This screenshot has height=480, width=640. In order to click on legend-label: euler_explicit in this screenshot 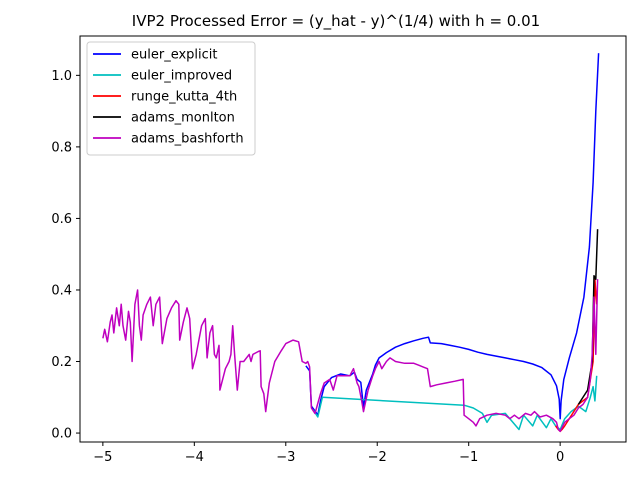, I will do `click(174, 55)`.